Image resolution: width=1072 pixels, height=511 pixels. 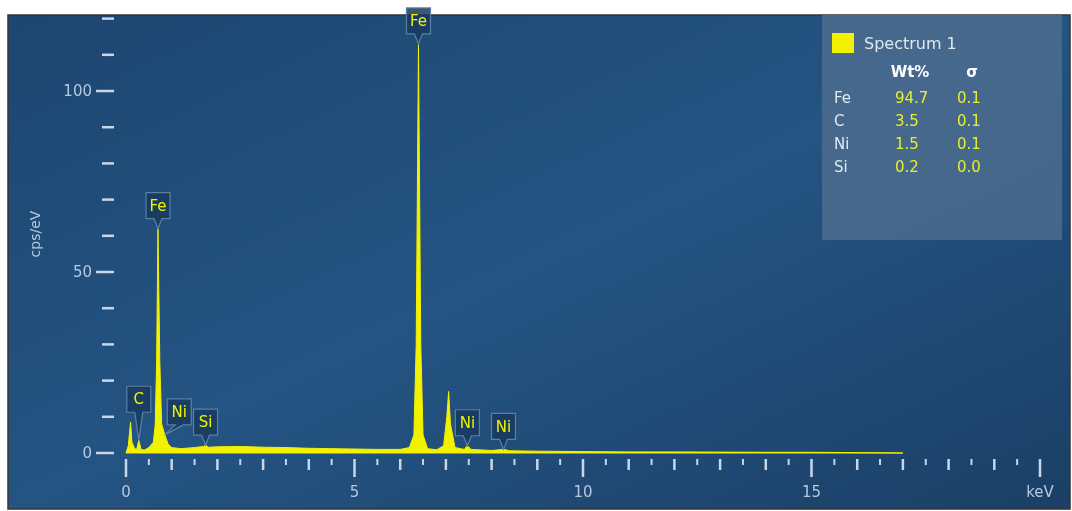 I want to click on legend-label: Spectrum 1, so click(x=910, y=43).